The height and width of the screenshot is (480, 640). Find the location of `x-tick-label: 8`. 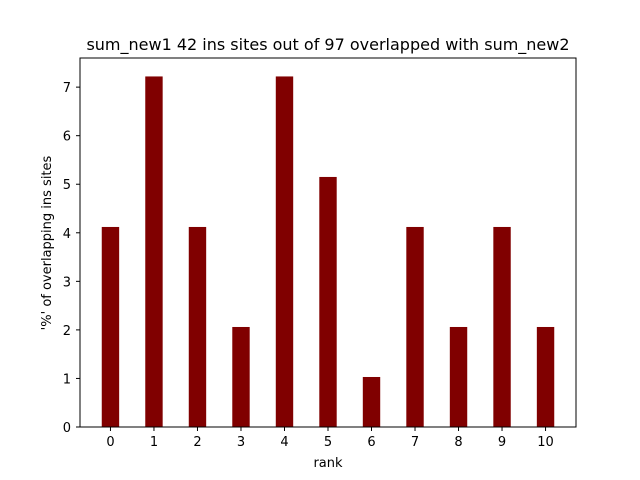

x-tick-label: 8 is located at coordinates (458, 442).